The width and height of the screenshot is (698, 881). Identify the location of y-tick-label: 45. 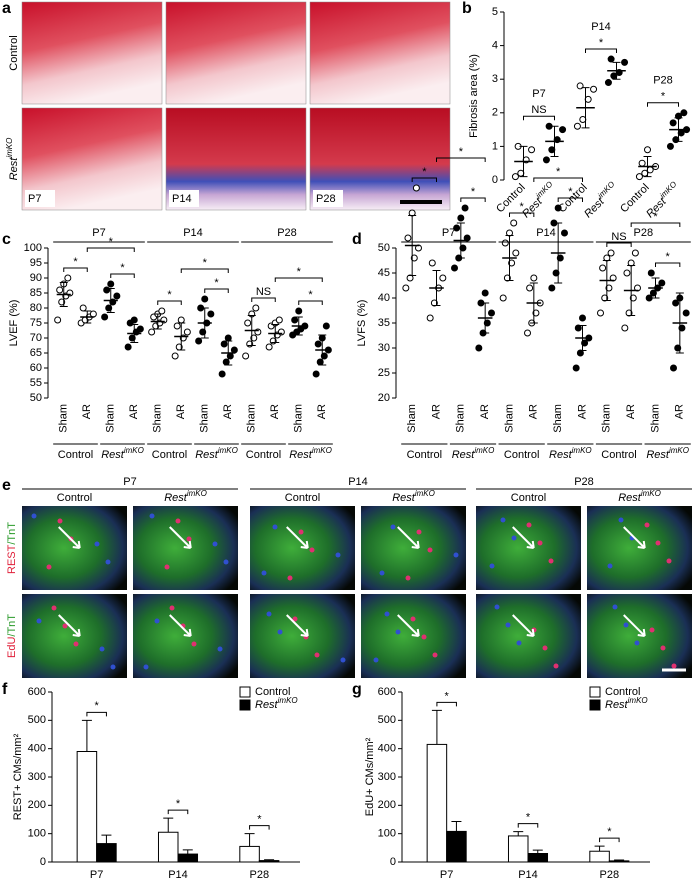
(384, 273).